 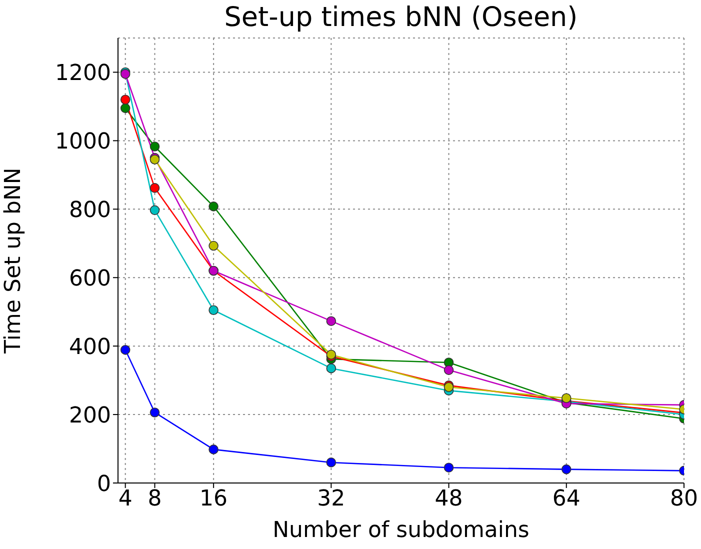 I want to click on x-tick-label: 4, so click(x=125, y=499).